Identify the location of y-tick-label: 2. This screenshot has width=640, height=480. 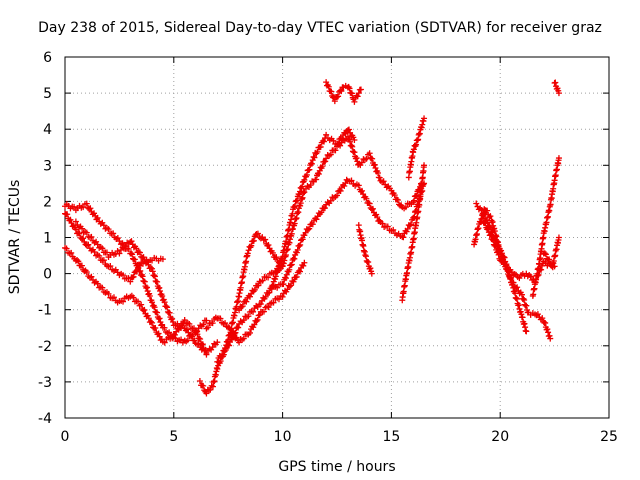
(47, 202).